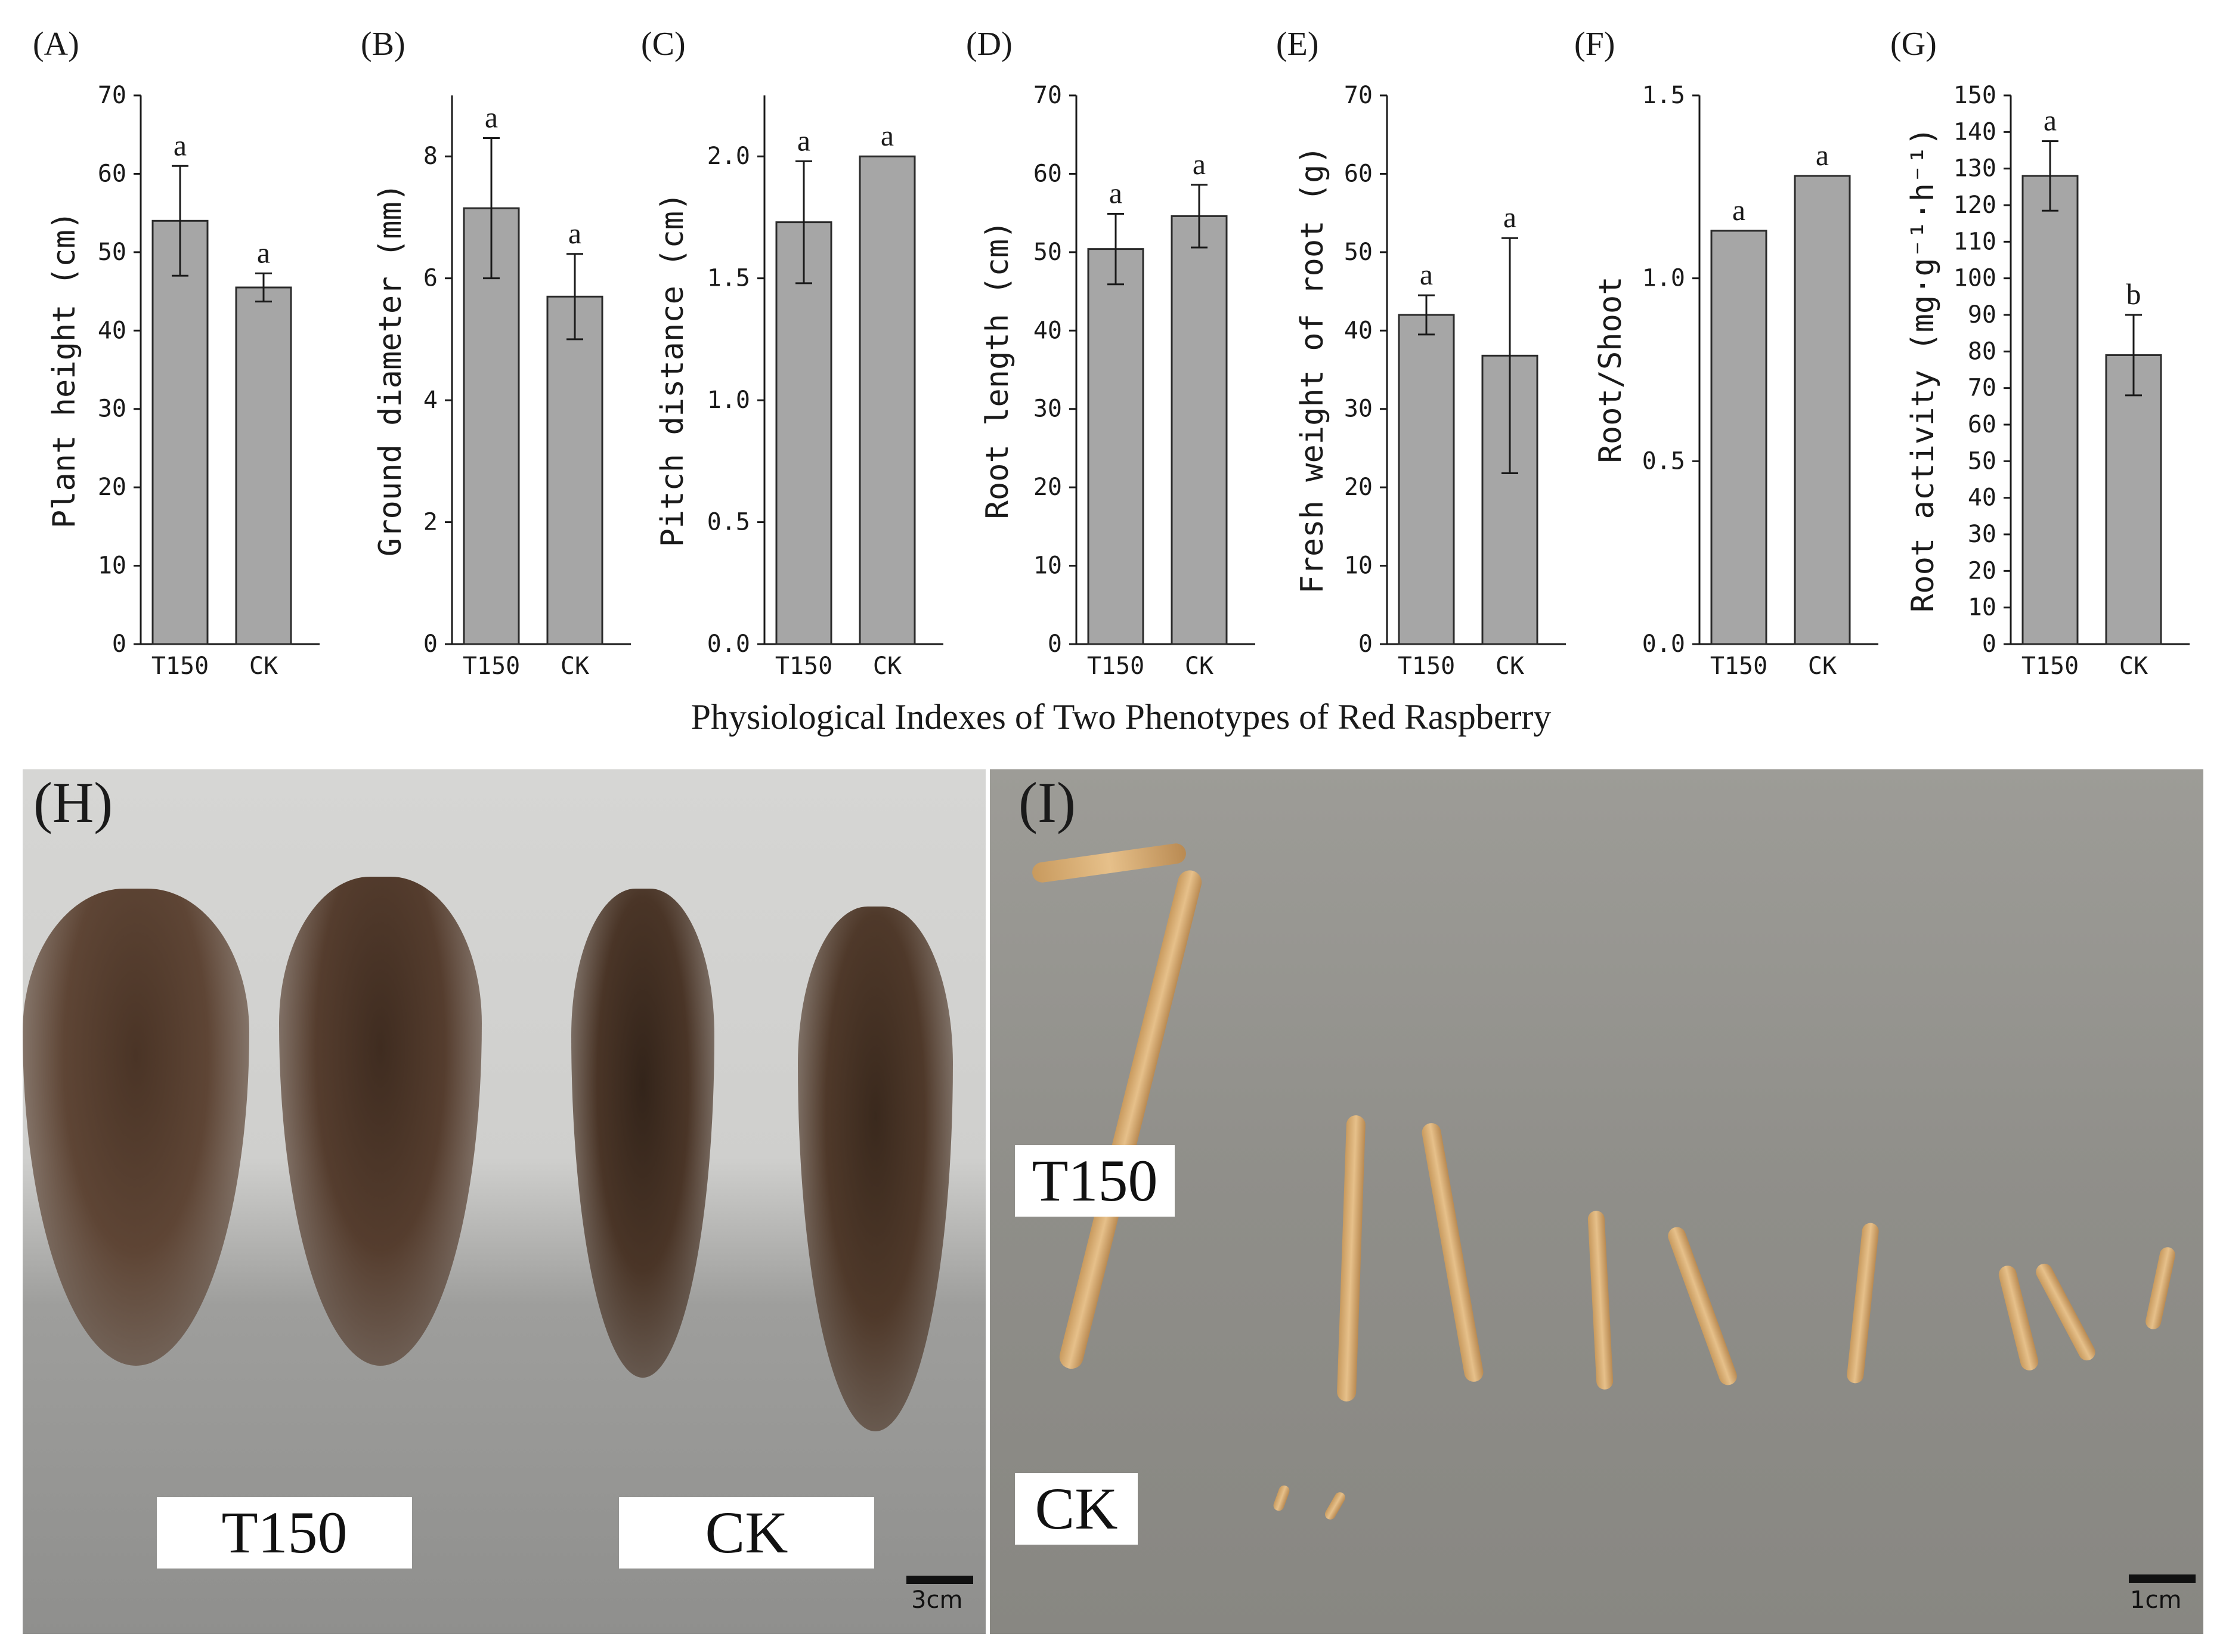  I want to click on chart-1-y-tick-label: 30, so click(112, 409).